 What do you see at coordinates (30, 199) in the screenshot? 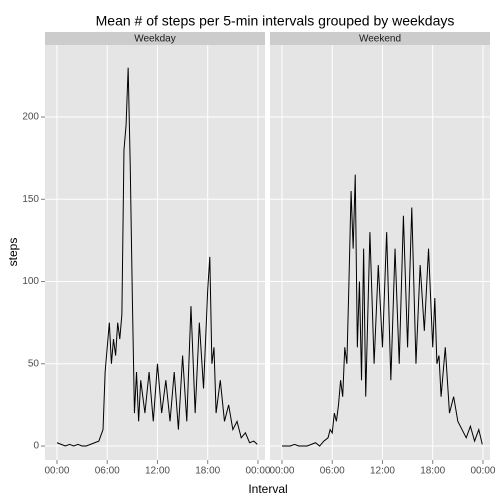
I see `y-tick-label: 150` at bounding box center [30, 199].